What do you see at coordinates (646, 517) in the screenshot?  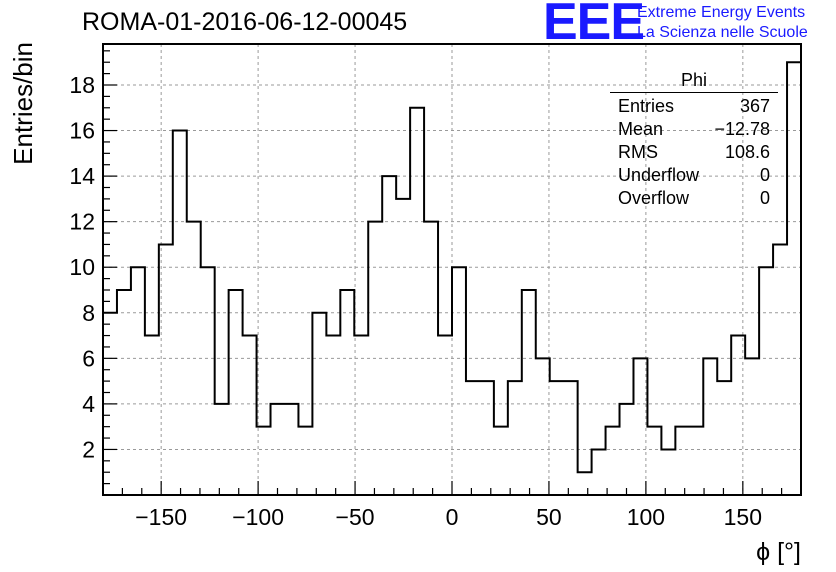 I see `x-tick-label: 100` at bounding box center [646, 517].